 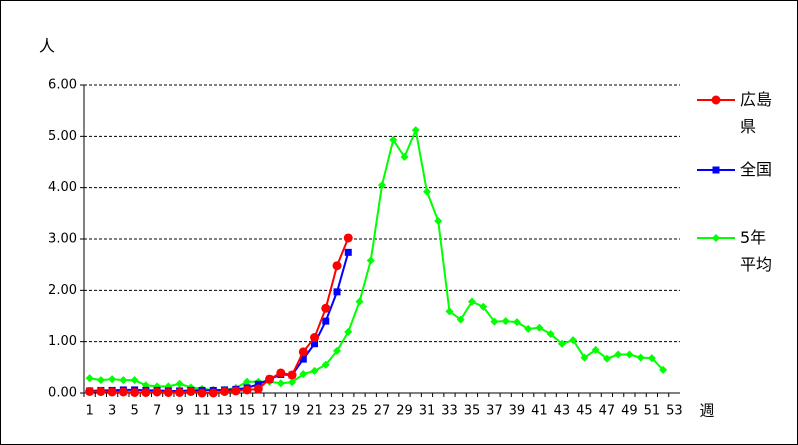 I want to click on x-tick-label: 13, so click(x=224, y=411).